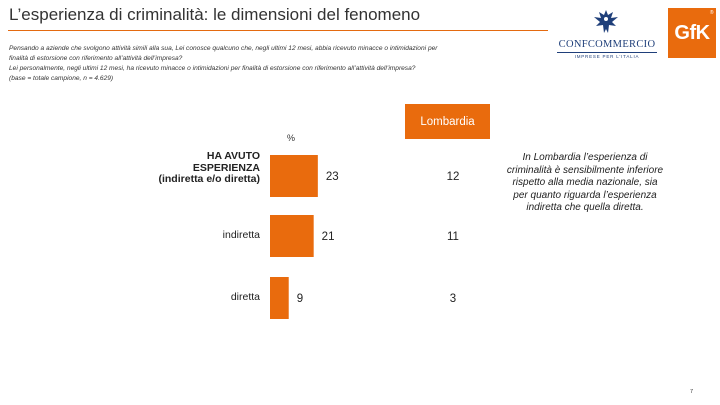 The width and height of the screenshot is (720, 405). I want to click on confcommercio-subtitle: IMPRESE PER L’ITALIA, so click(607, 56).